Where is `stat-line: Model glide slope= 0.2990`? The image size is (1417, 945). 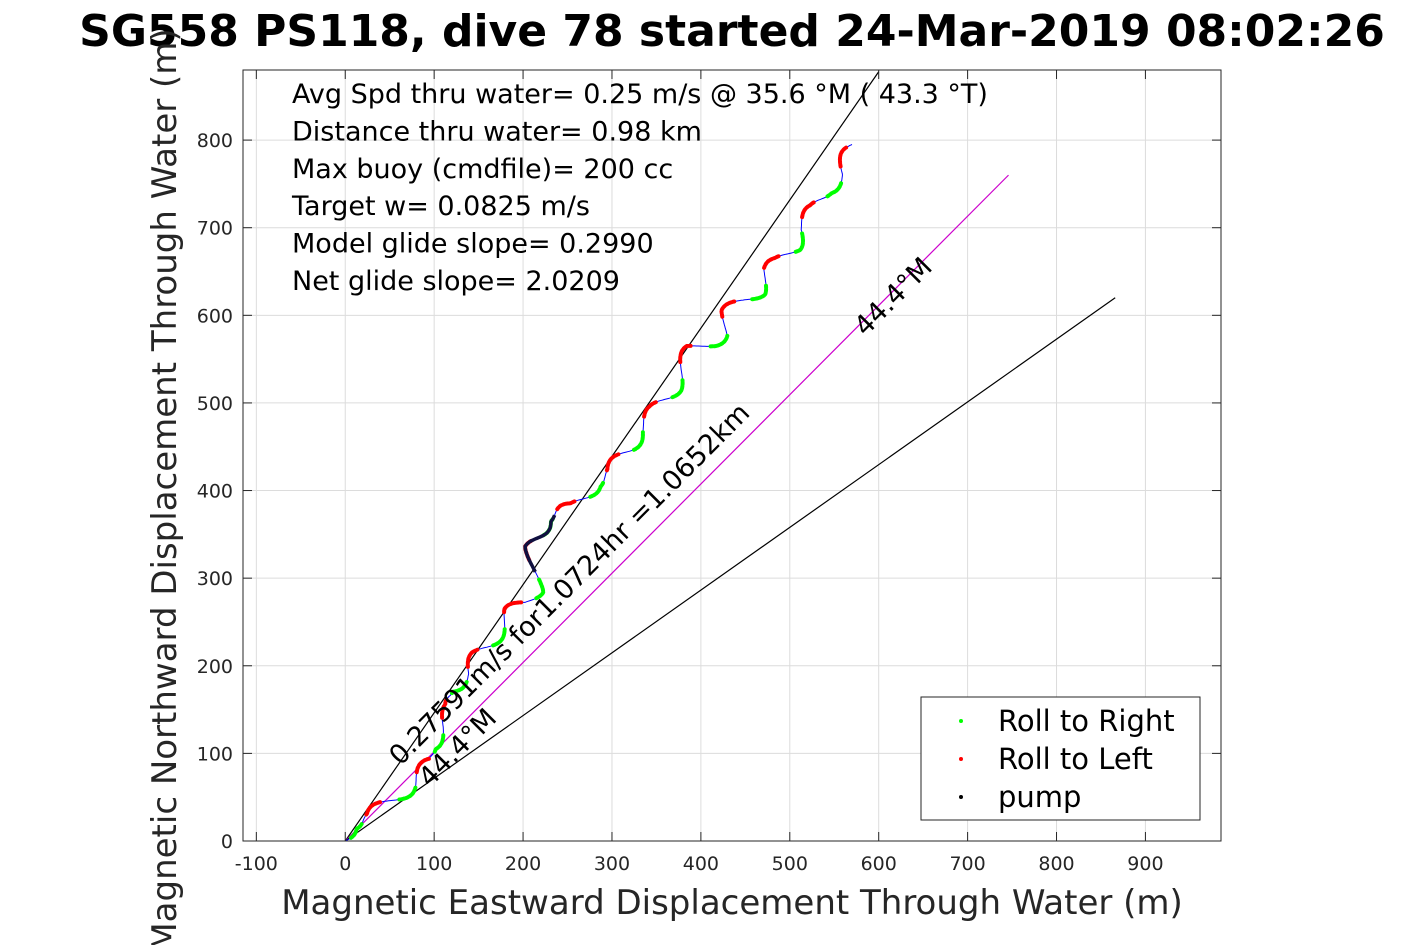
stat-line: Model glide slope= 0.2990 is located at coordinates (473, 244).